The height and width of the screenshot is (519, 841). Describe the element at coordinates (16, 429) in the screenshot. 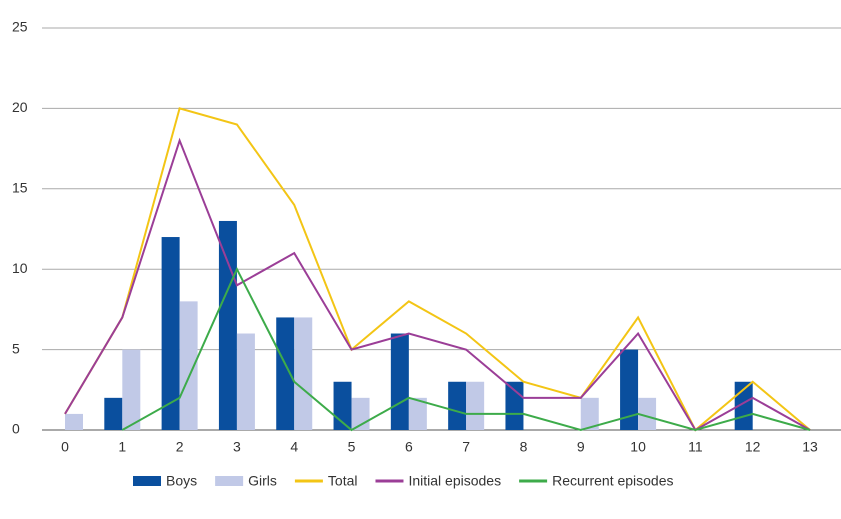

I see `y-tick-label: 0` at that location.